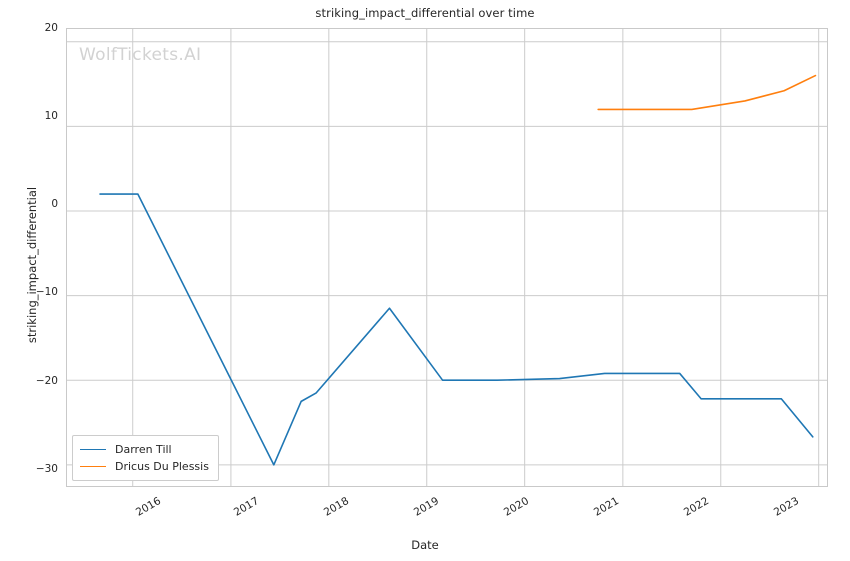 This screenshot has height=561, width=850. What do you see at coordinates (606, 507) in the screenshot?
I see `x-tick-label: 2021` at bounding box center [606, 507].